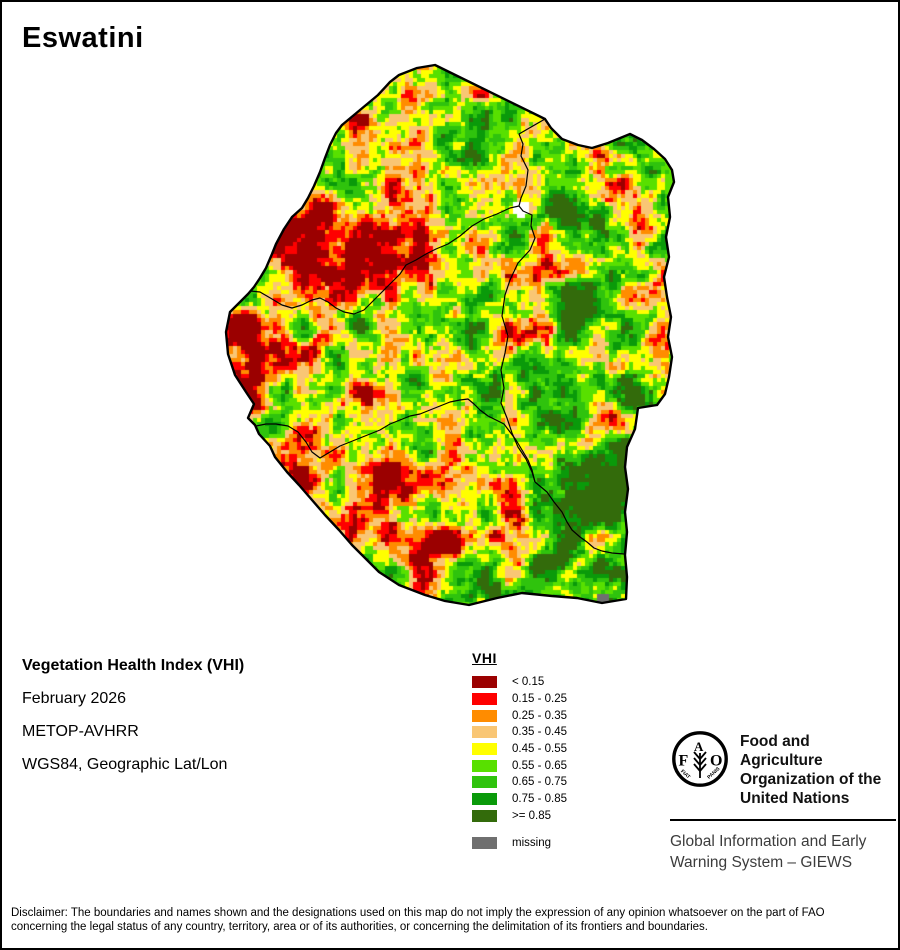 The width and height of the screenshot is (900, 950). Describe the element at coordinates (699, 746) in the screenshot. I see `svg-text: A` at that location.